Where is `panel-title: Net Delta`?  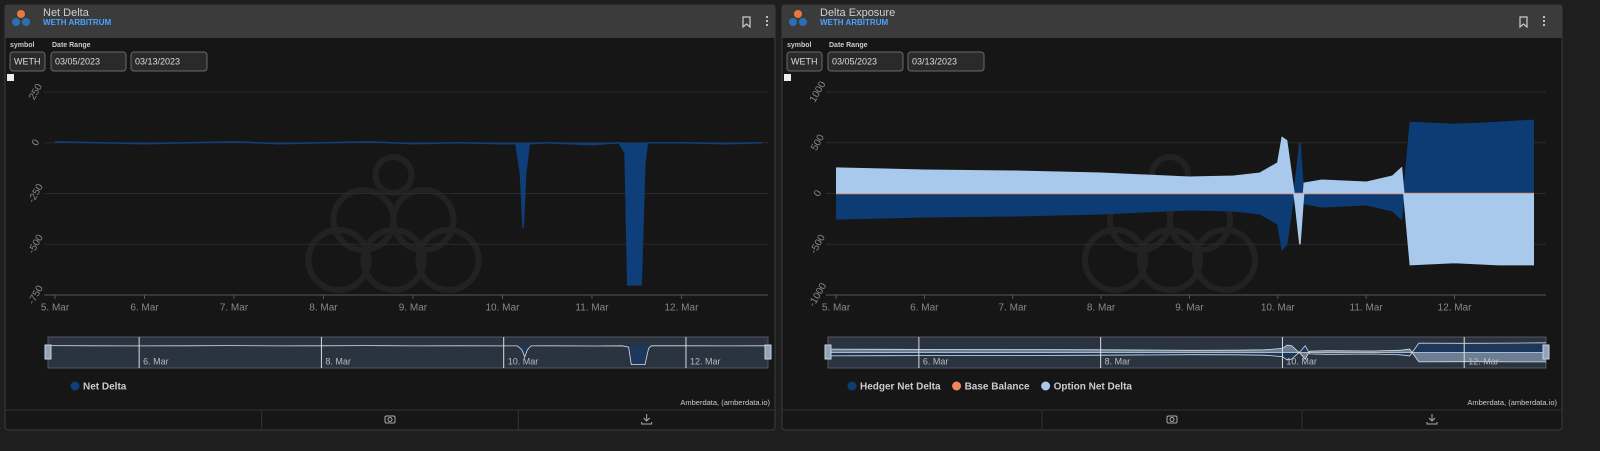 panel-title: Net Delta is located at coordinates (66, 13).